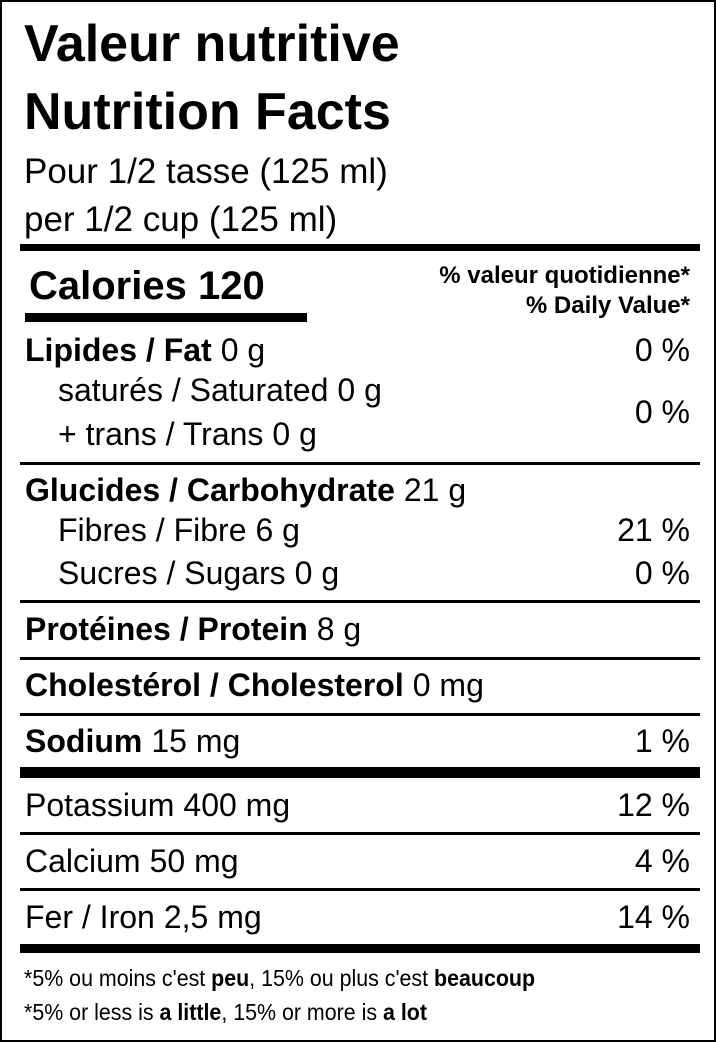 This screenshot has width=716, height=1042. Describe the element at coordinates (357, 917) in the screenshot. I see `nutrient-row: Fer / Iron 2,5 mg 14 %` at that location.